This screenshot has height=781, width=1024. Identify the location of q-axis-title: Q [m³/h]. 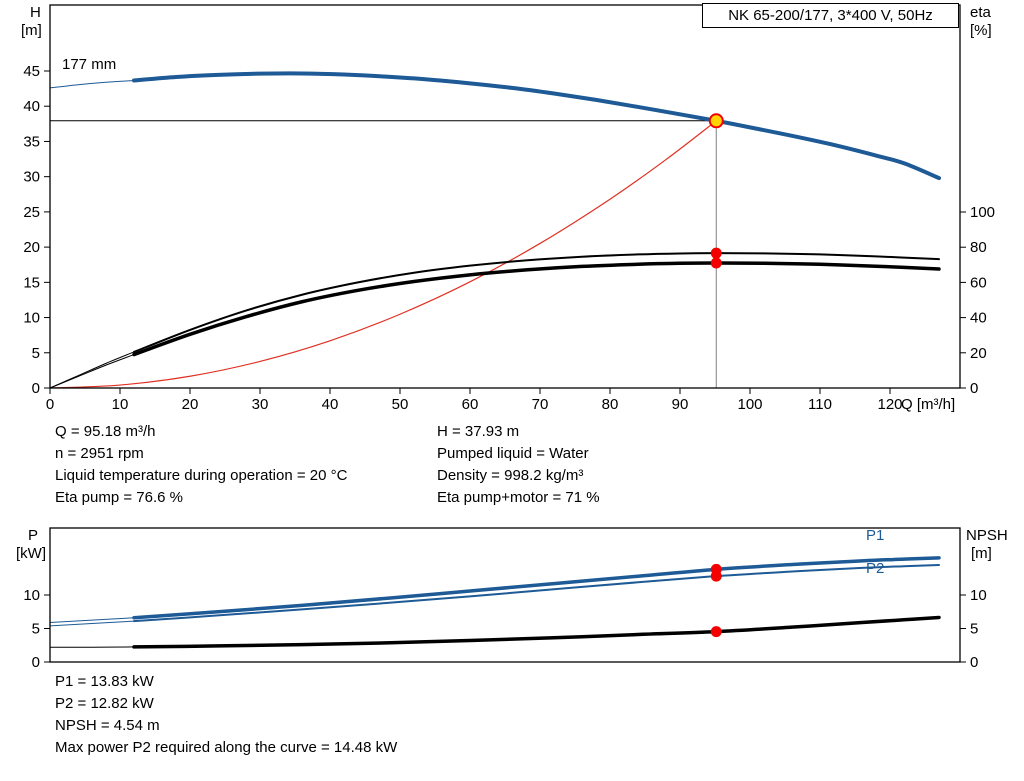
(928, 404).